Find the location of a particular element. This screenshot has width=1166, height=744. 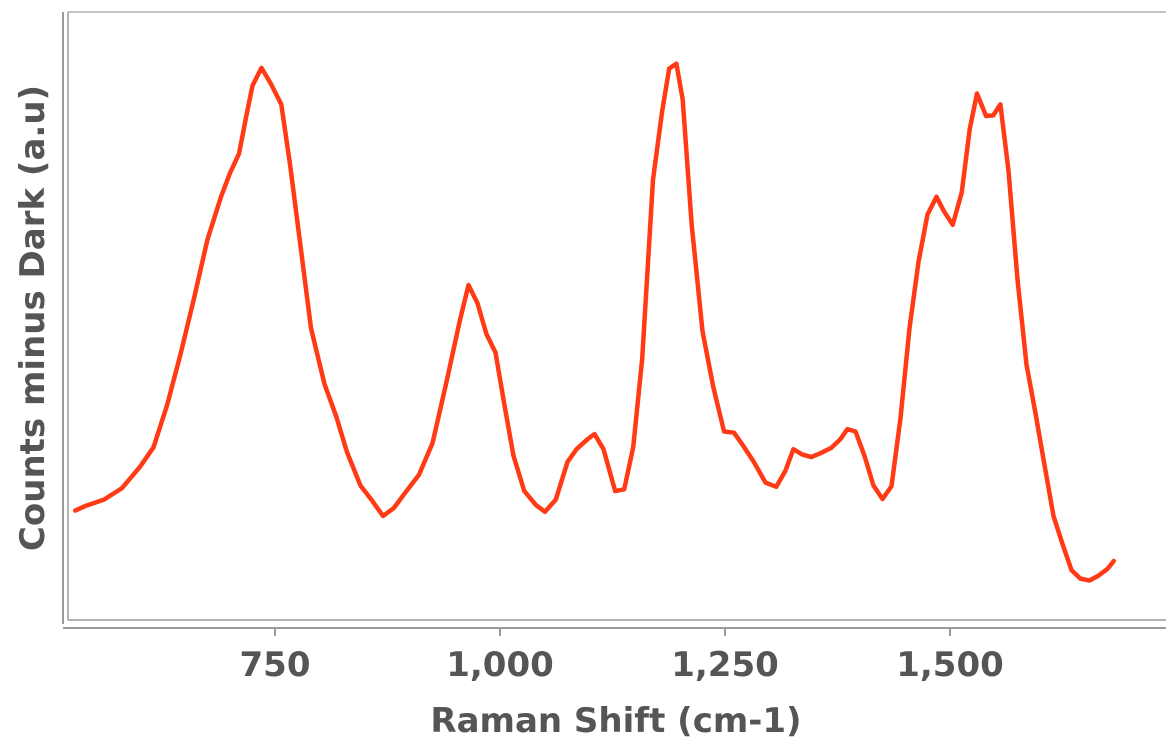

y-axis-title: Counts minus Dark (a.u) is located at coordinates (33, 318).